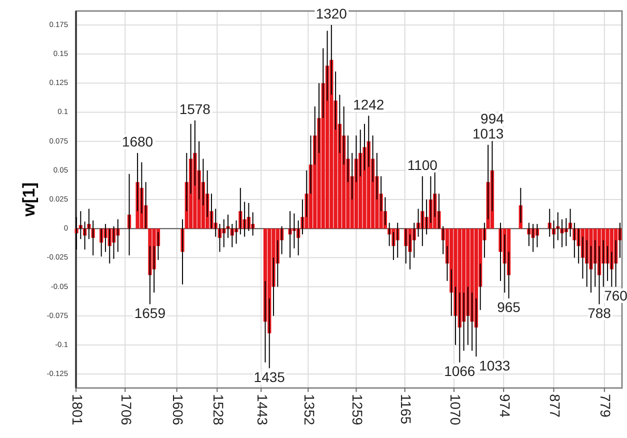  Describe the element at coordinates (606, 406) in the screenshot. I see `x-tick-label: 779` at that location.